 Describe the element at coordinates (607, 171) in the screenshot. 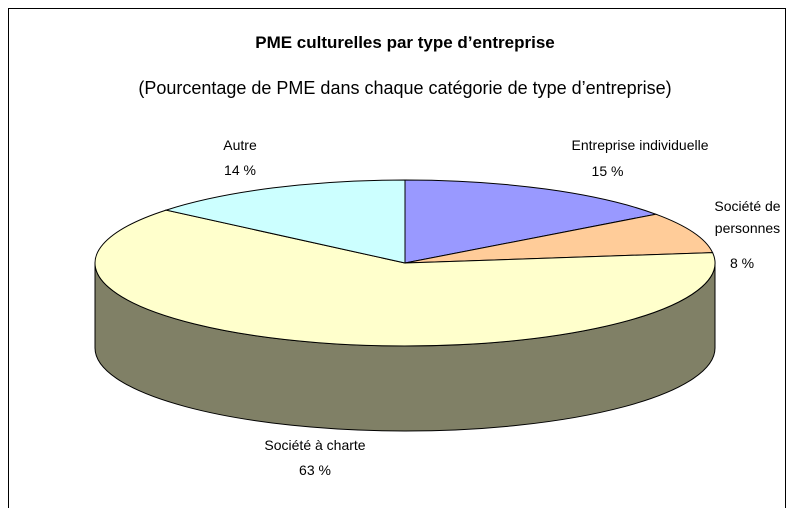

I see `slice-value-label: 15 %` at that location.